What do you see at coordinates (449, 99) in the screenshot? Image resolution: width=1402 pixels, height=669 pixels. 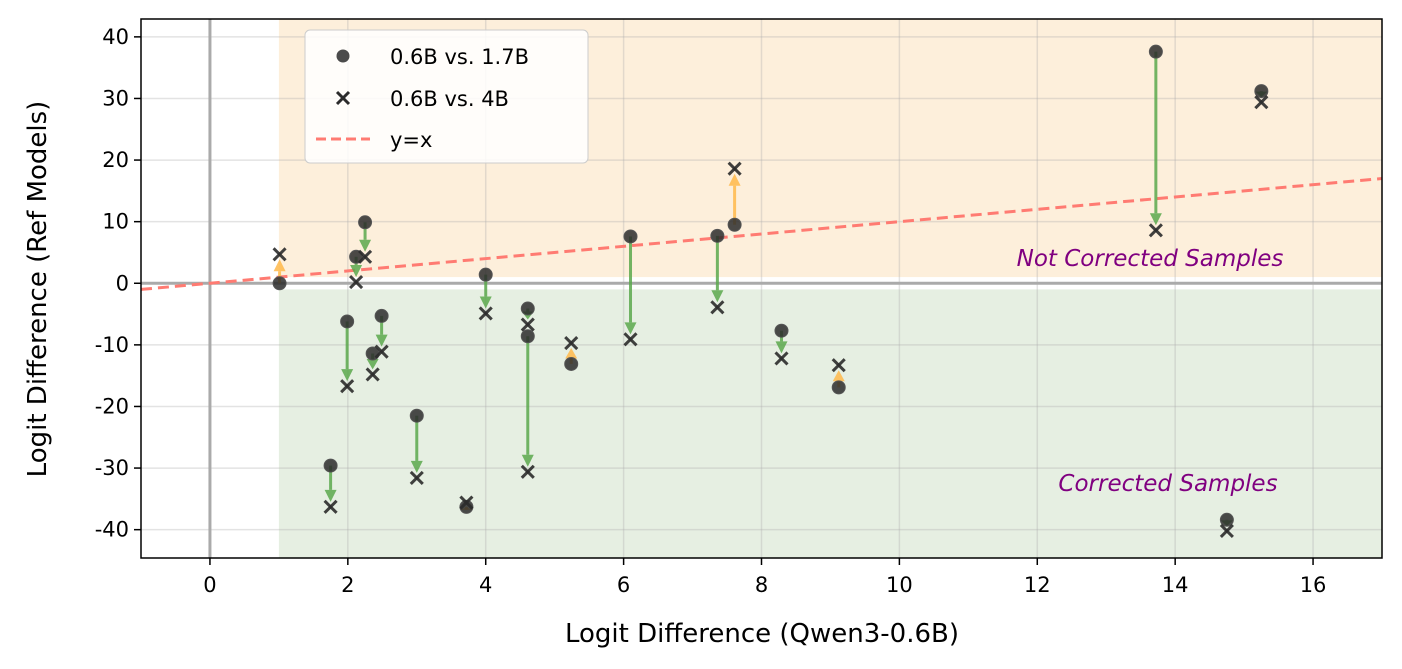 I see `legend-label-4b: 0.6B vs. 4B` at bounding box center [449, 99].